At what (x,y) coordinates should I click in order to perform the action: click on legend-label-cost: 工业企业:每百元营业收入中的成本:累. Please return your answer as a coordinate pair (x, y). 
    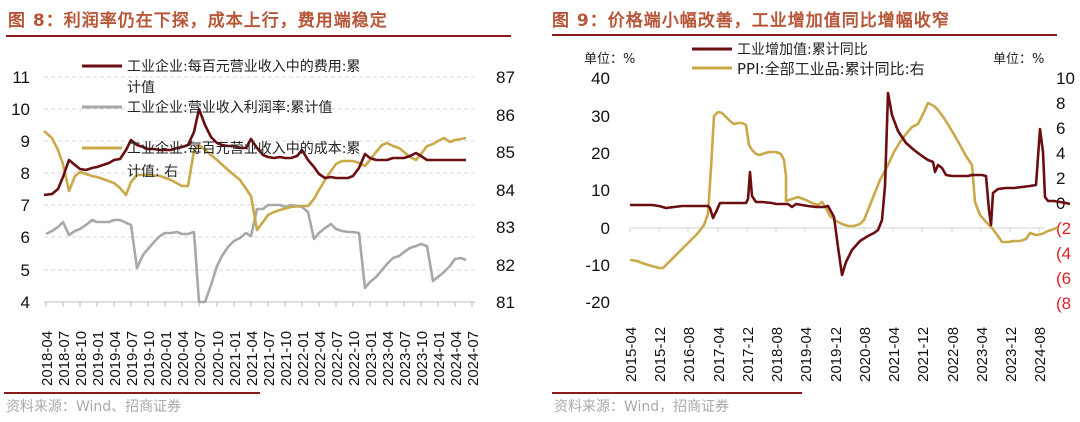
    Looking at the image, I should click on (243, 148).